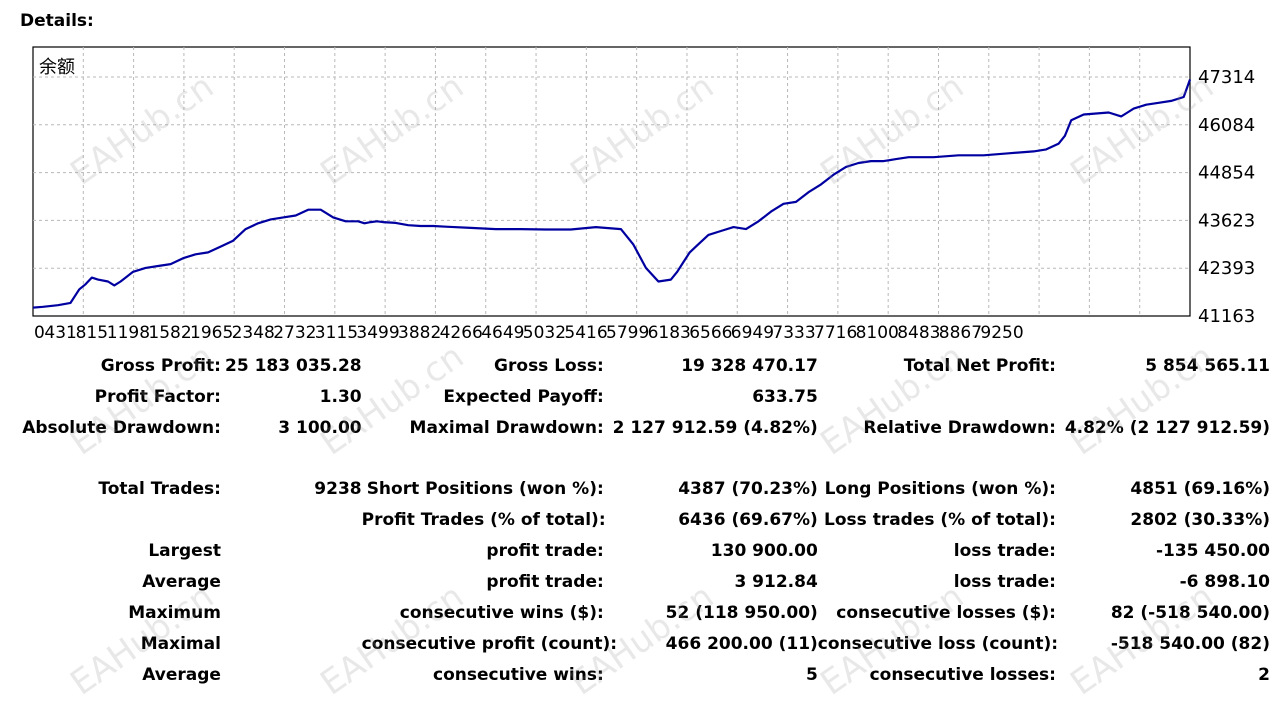 The image size is (1278, 704). I want to click on x-tick-label: 4649, so click(502, 333).